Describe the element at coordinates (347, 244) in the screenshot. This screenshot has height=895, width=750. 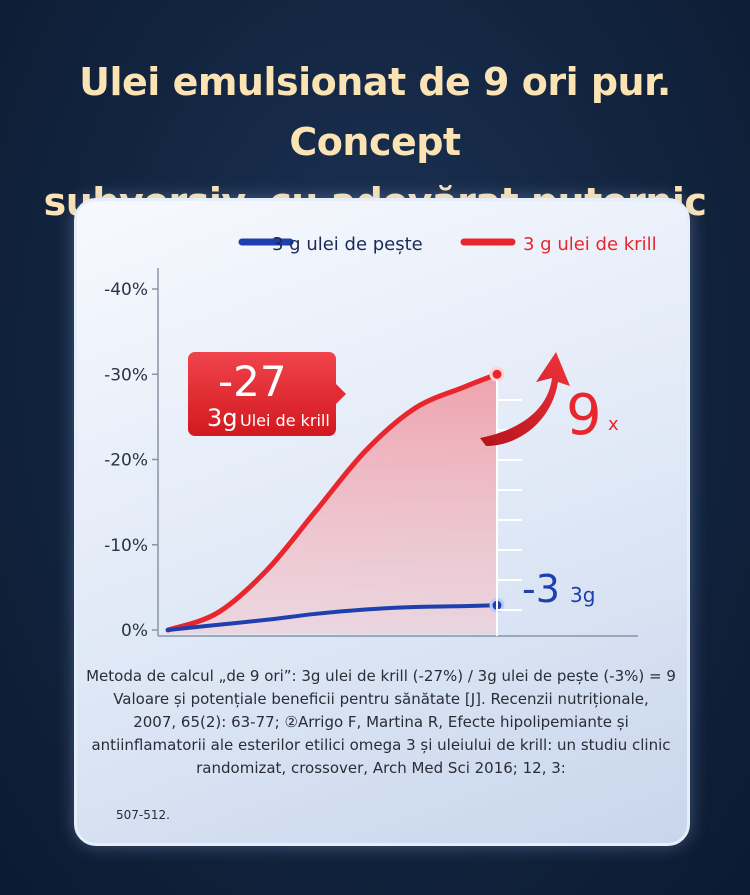
I see `legend-fish-label: 3 g ulei de pește` at that location.